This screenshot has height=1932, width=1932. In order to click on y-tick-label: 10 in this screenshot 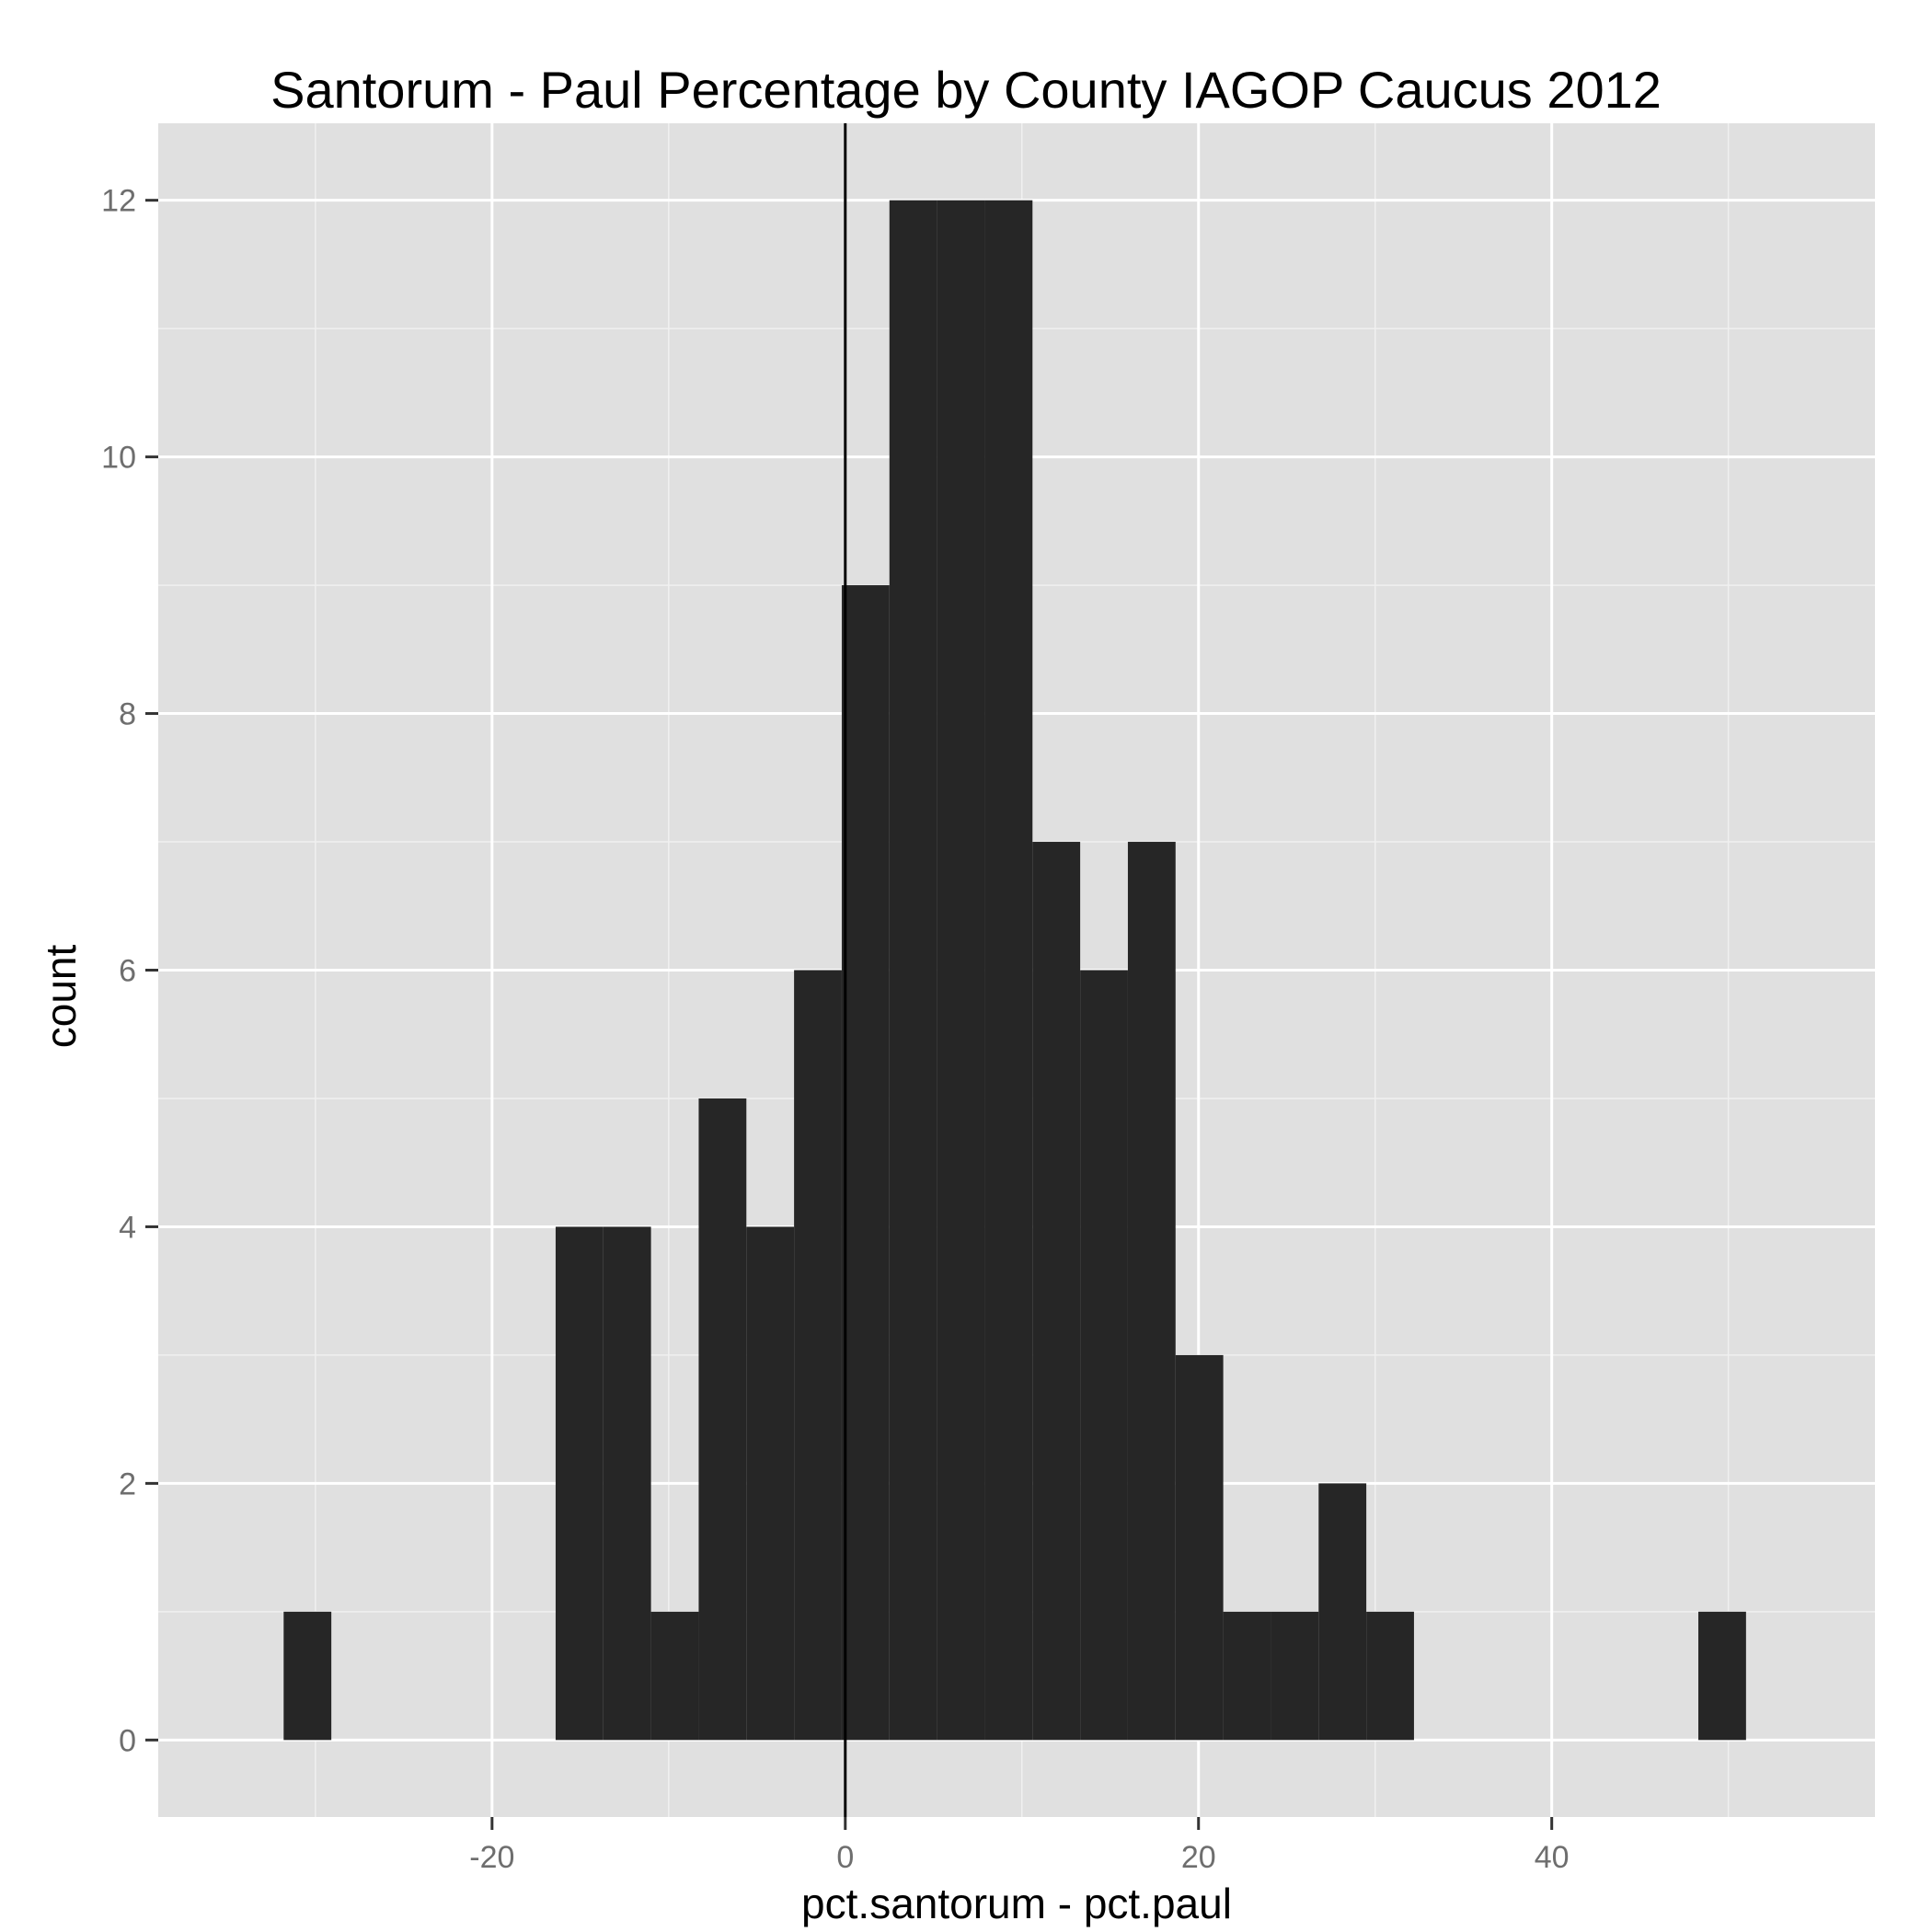, I will do `click(118, 458)`.